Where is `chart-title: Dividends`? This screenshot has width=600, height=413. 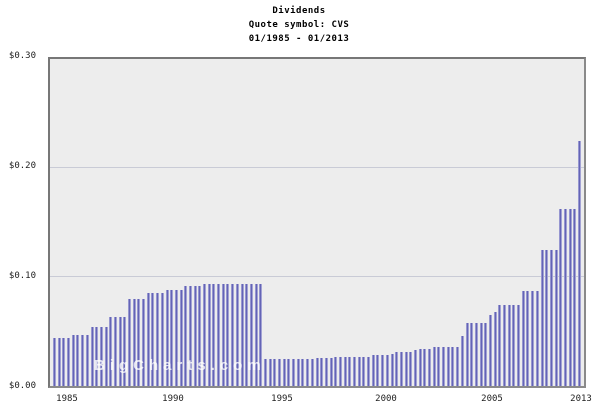
chart-title: Dividends is located at coordinates (299, 11).